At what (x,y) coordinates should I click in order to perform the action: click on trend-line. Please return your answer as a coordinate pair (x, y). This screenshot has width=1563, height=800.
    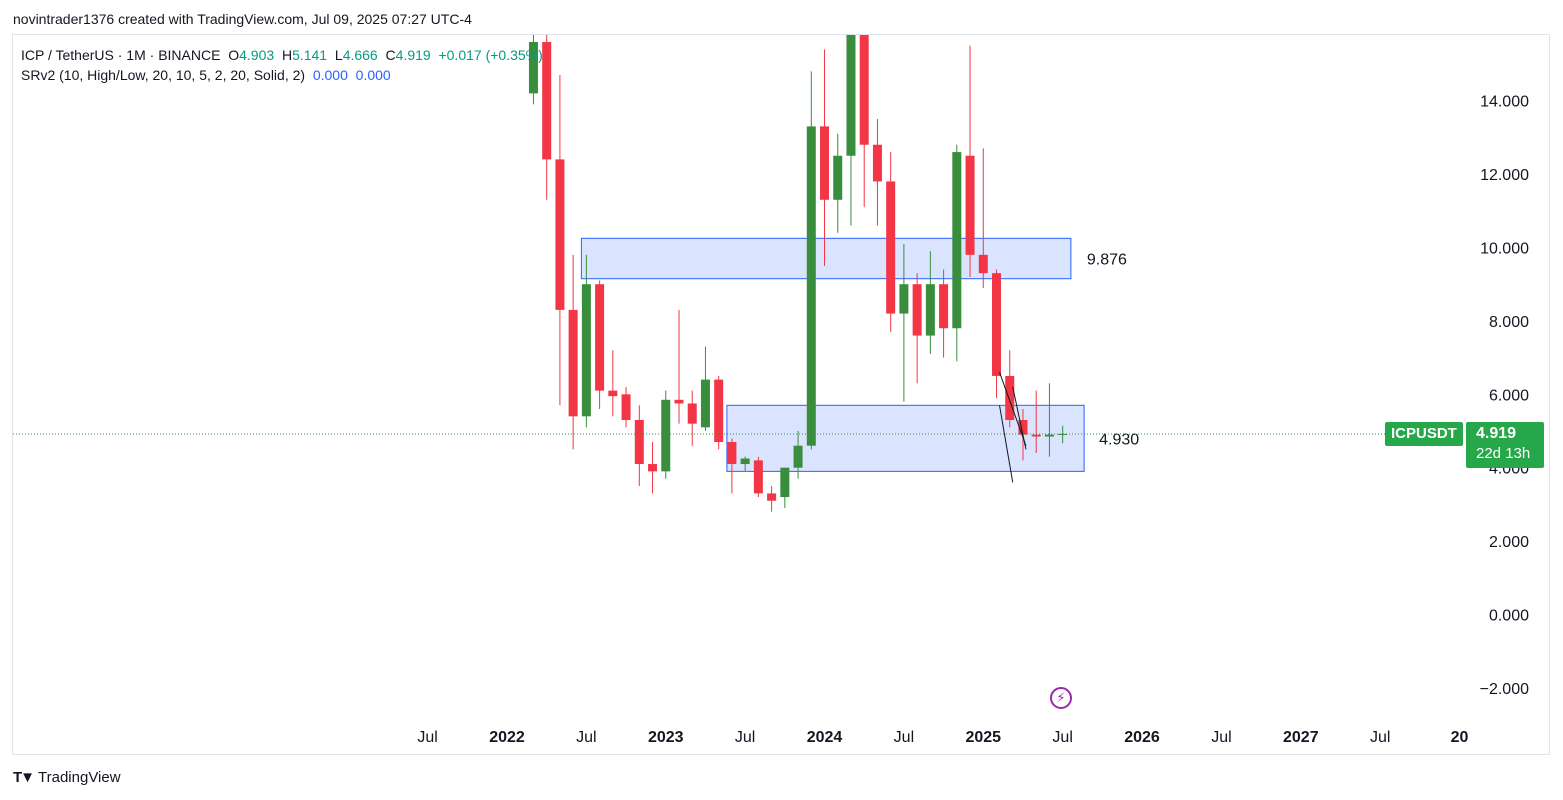
    Looking at the image, I should click on (1019, 418).